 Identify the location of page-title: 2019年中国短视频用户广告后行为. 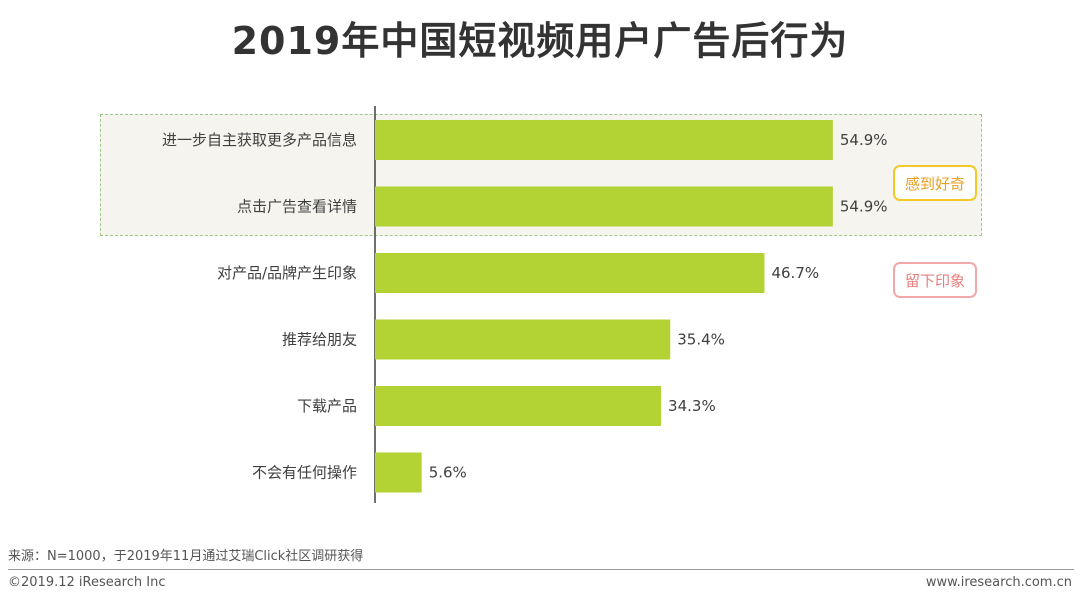
(540, 41).